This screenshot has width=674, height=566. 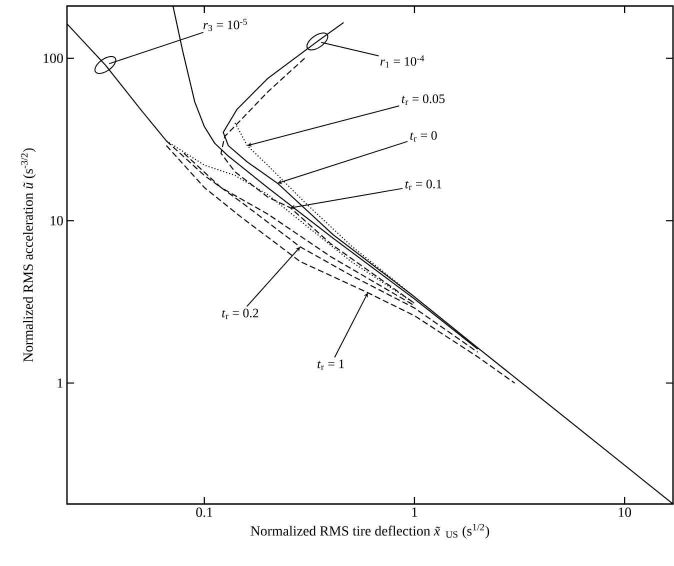 What do you see at coordinates (204, 512) in the screenshot?
I see `x-tick-label: 0.1` at bounding box center [204, 512].